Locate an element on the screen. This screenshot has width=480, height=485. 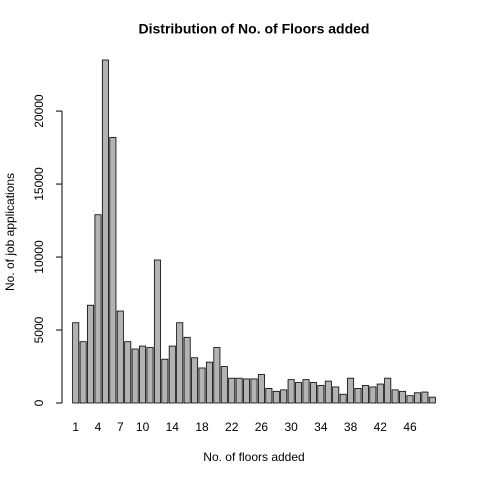
y-tick-label: 20000 is located at coordinates (39, 111).